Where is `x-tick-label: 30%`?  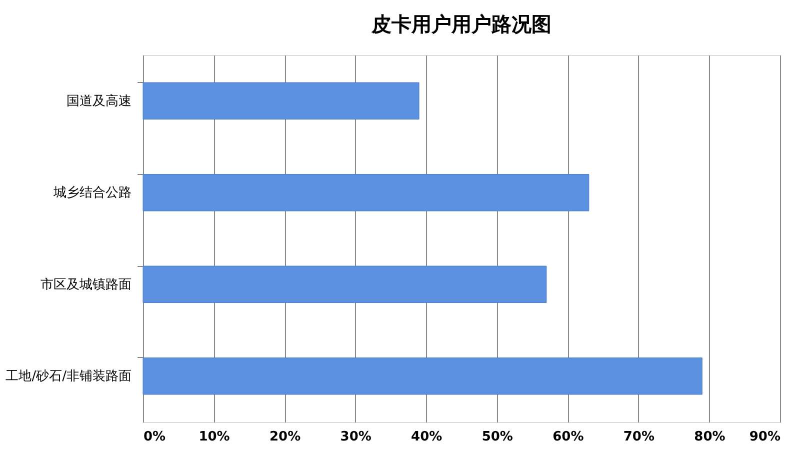 x-tick-label: 30% is located at coordinates (356, 437).